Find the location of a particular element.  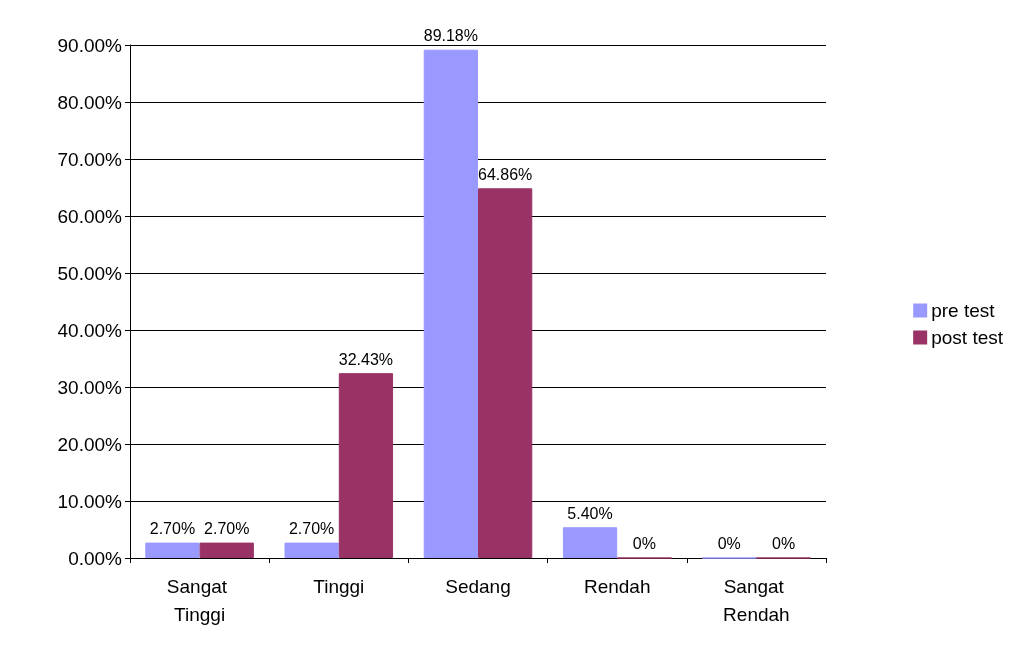

y-tick-label: 0.00% is located at coordinates (95, 558).